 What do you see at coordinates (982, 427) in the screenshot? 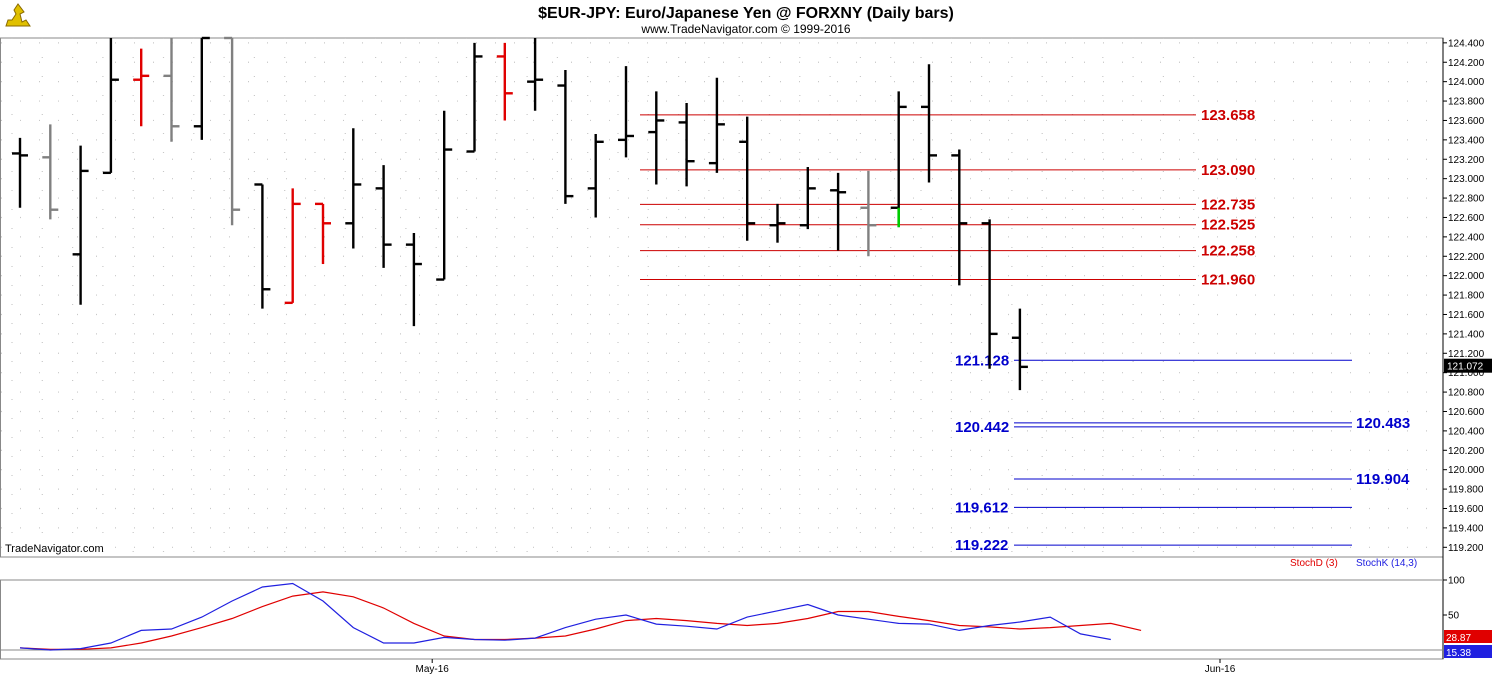
I see `blue-level-label: 120.442` at bounding box center [982, 427].